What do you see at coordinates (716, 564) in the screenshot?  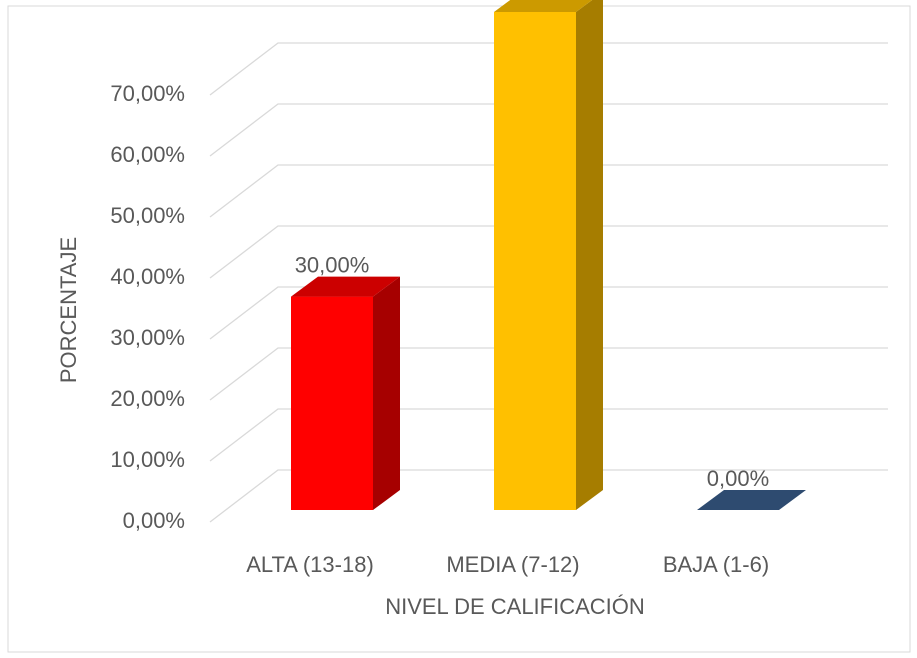 I see `x-tick-label: BAJA (1-6)` at bounding box center [716, 564].